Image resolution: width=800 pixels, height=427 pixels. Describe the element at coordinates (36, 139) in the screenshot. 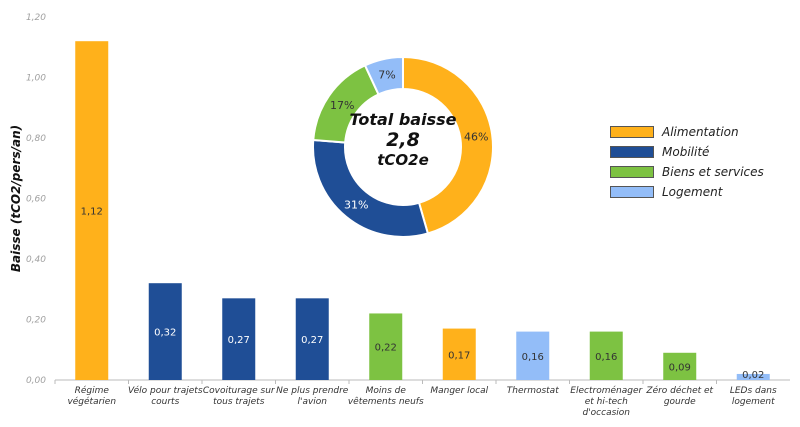

I see `y-tick-label: 0,80` at that location.